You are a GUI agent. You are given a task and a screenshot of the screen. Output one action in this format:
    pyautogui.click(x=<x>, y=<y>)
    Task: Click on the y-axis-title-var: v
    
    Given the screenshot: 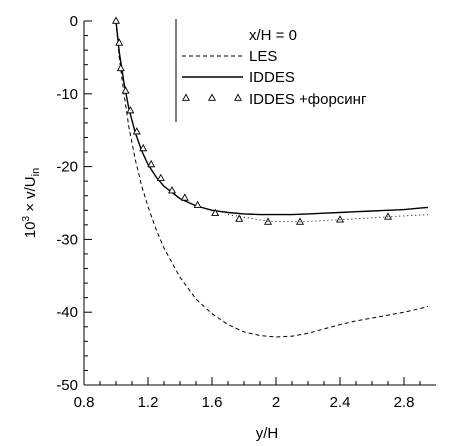 What is the action you would take?
    pyautogui.click(x=30, y=195)
    